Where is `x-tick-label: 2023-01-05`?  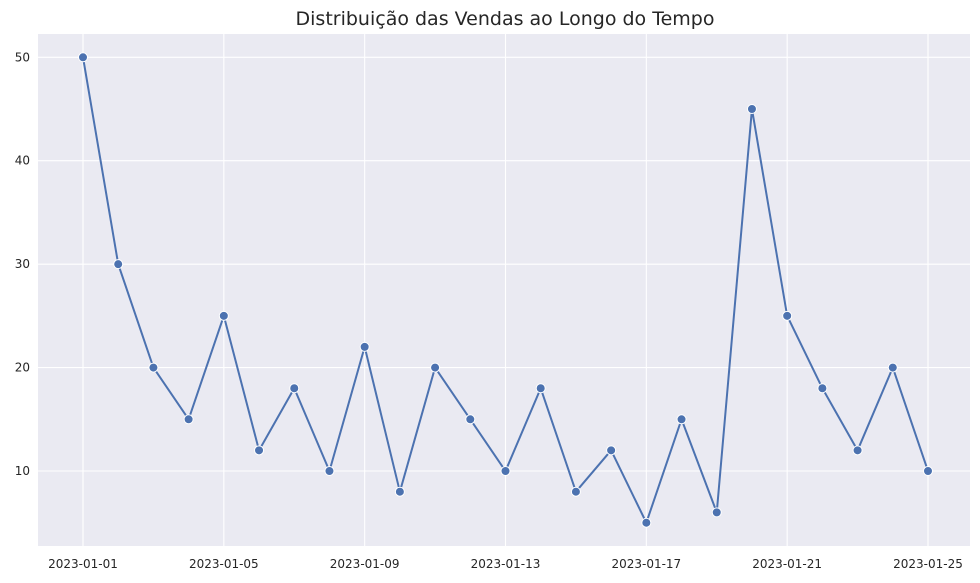 x-tick-label: 2023-01-05 is located at coordinates (224, 564).